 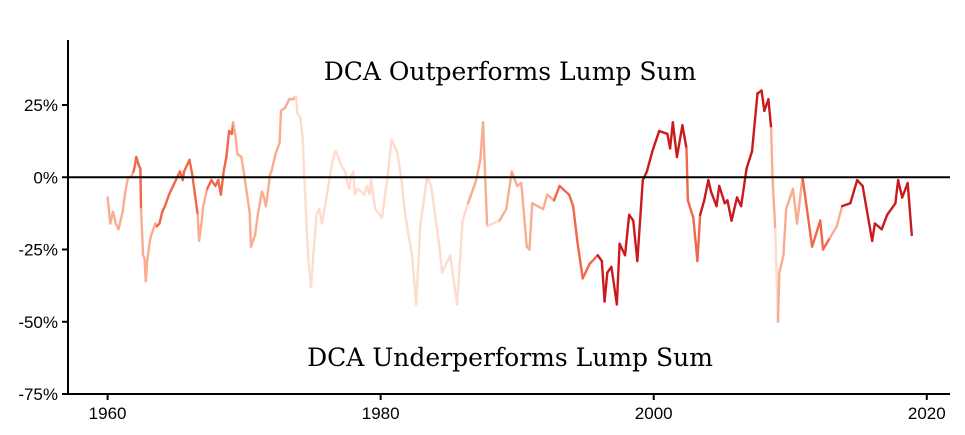 What do you see at coordinates (510, 71) in the screenshot?
I see `annotation-outperforms: DCA Outperforms Lump Sum` at bounding box center [510, 71].